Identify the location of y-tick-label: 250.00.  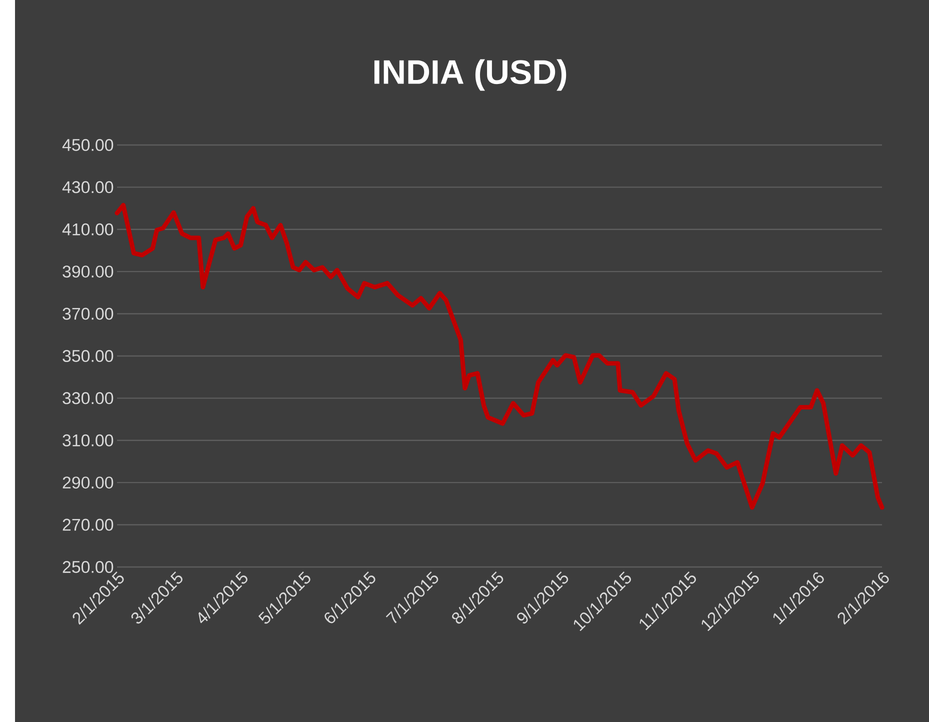
(88, 566).